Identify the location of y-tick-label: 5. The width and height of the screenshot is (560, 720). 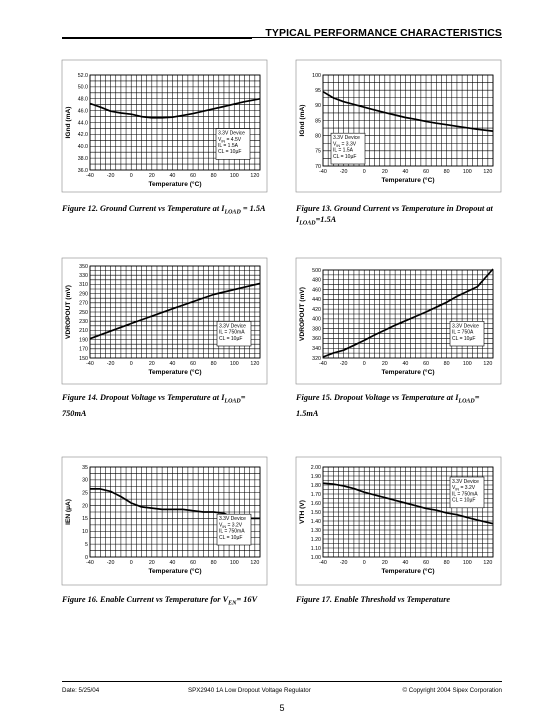
(86, 545).